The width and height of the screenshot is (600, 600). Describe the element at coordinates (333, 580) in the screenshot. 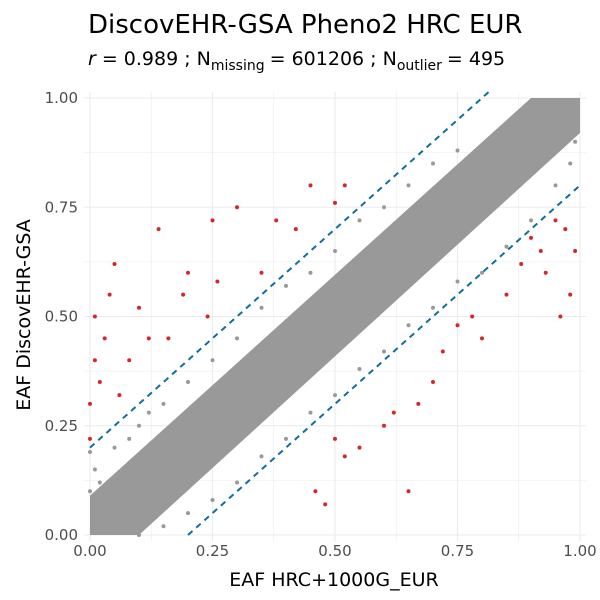

I see `x-axis-label: EAF HRC+1000G_EUR` at that location.